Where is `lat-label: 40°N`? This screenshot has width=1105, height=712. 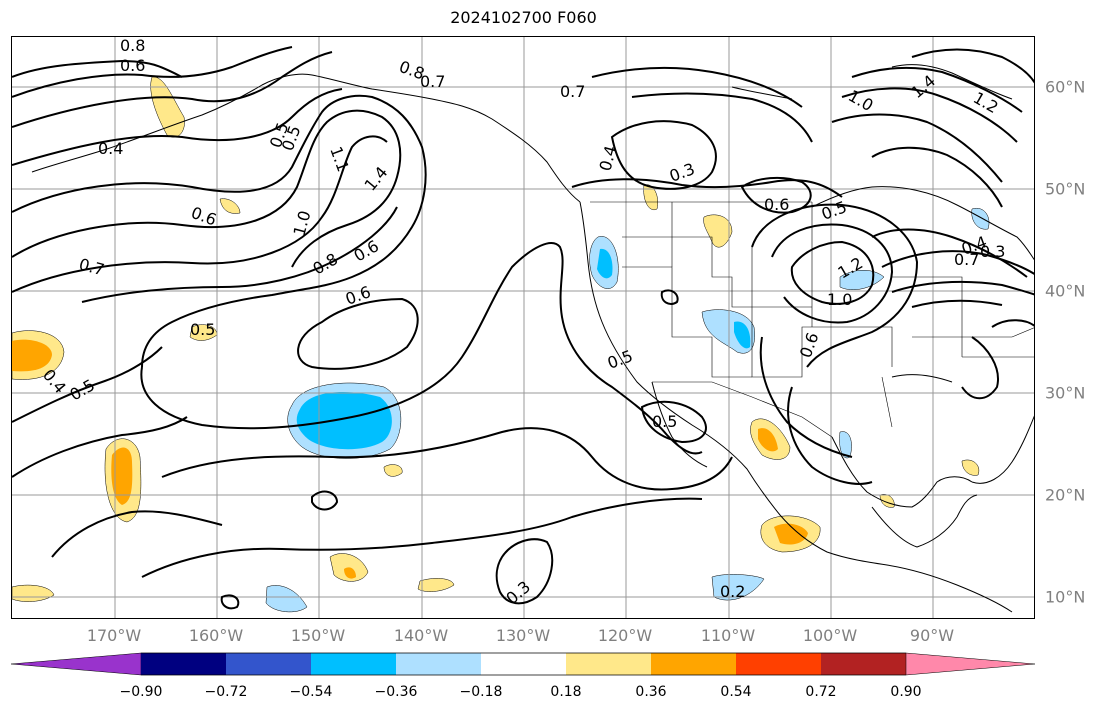 lat-label: 40°N is located at coordinates (1065, 291).